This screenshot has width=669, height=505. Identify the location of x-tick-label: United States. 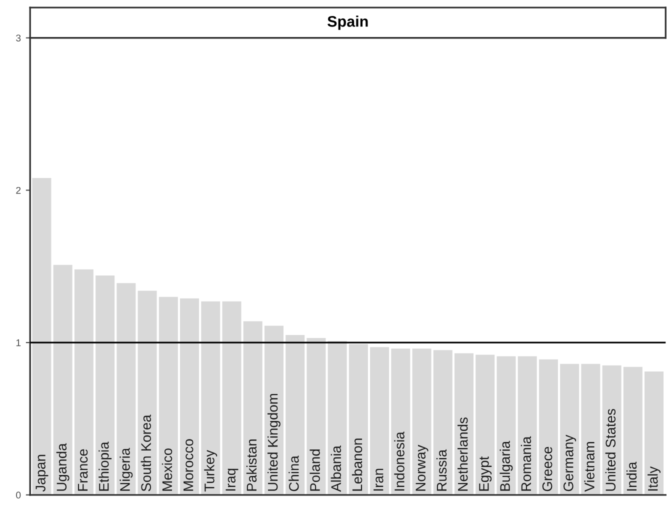
(610, 449).